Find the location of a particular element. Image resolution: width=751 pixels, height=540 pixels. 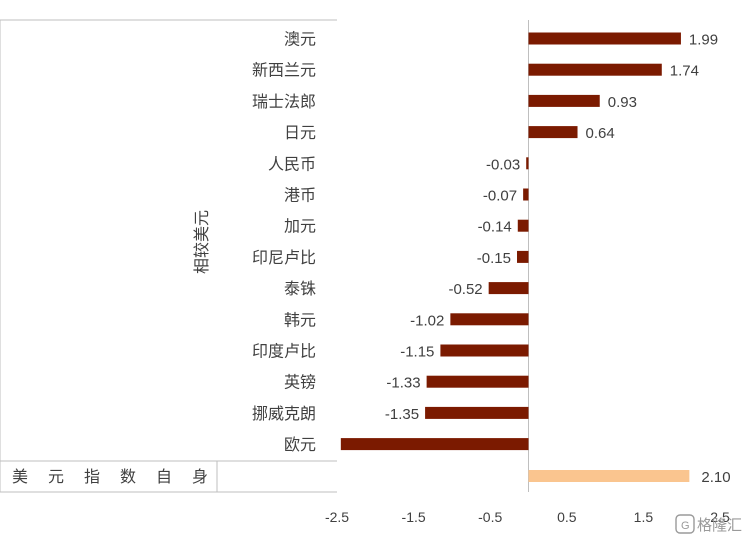

category-label-13: 挪威克朗 is located at coordinates (284, 414).